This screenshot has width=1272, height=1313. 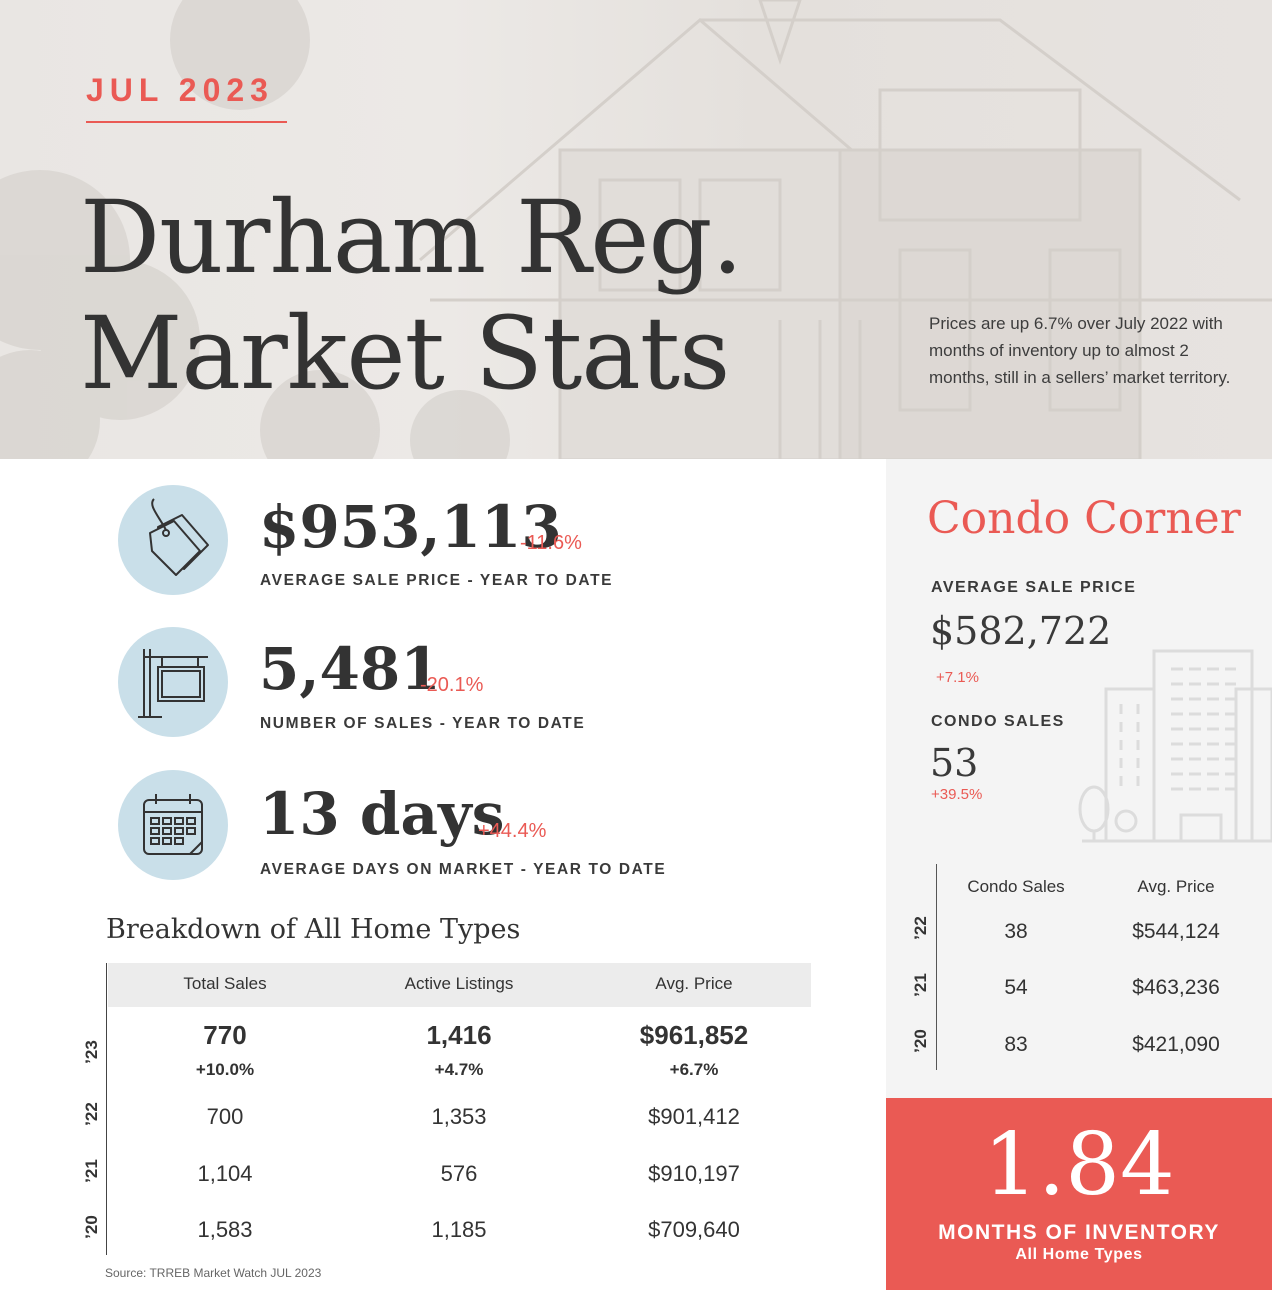 What do you see at coordinates (225, 1116) in the screenshot?
I see `cell-total-sales: 700` at bounding box center [225, 1116].